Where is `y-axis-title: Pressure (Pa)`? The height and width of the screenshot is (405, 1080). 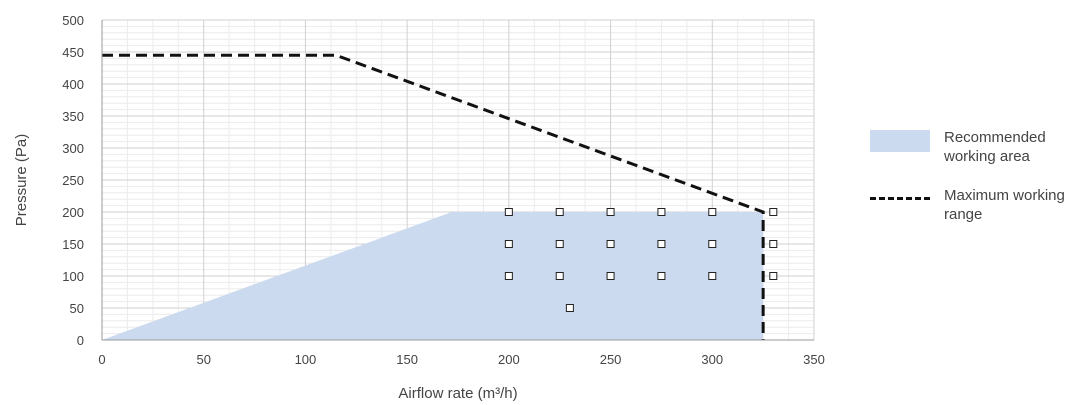
y-axis-title: Pressure (Pa) is located at coordinates (21, 180).